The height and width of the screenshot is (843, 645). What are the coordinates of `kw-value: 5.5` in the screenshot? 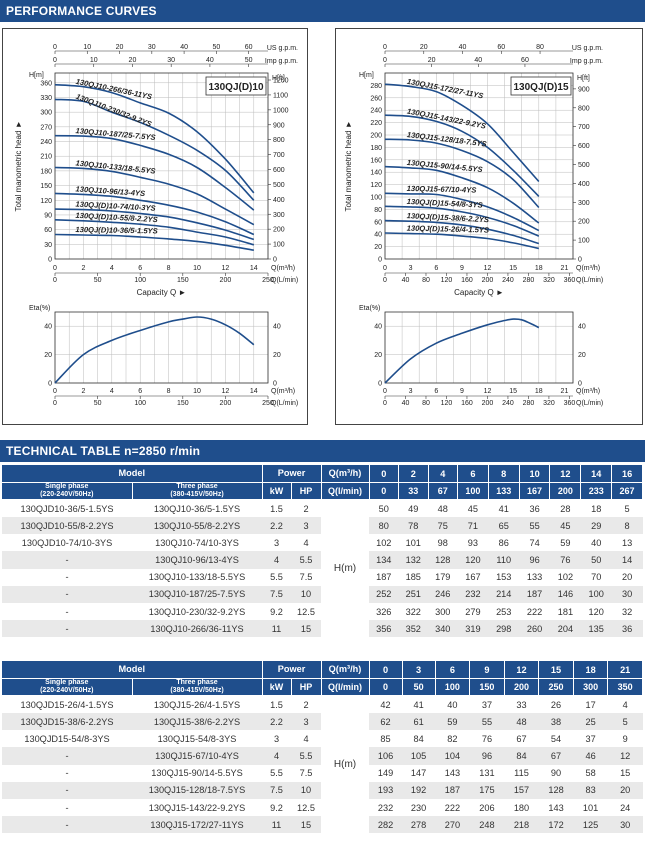 It's located at (276, 577).